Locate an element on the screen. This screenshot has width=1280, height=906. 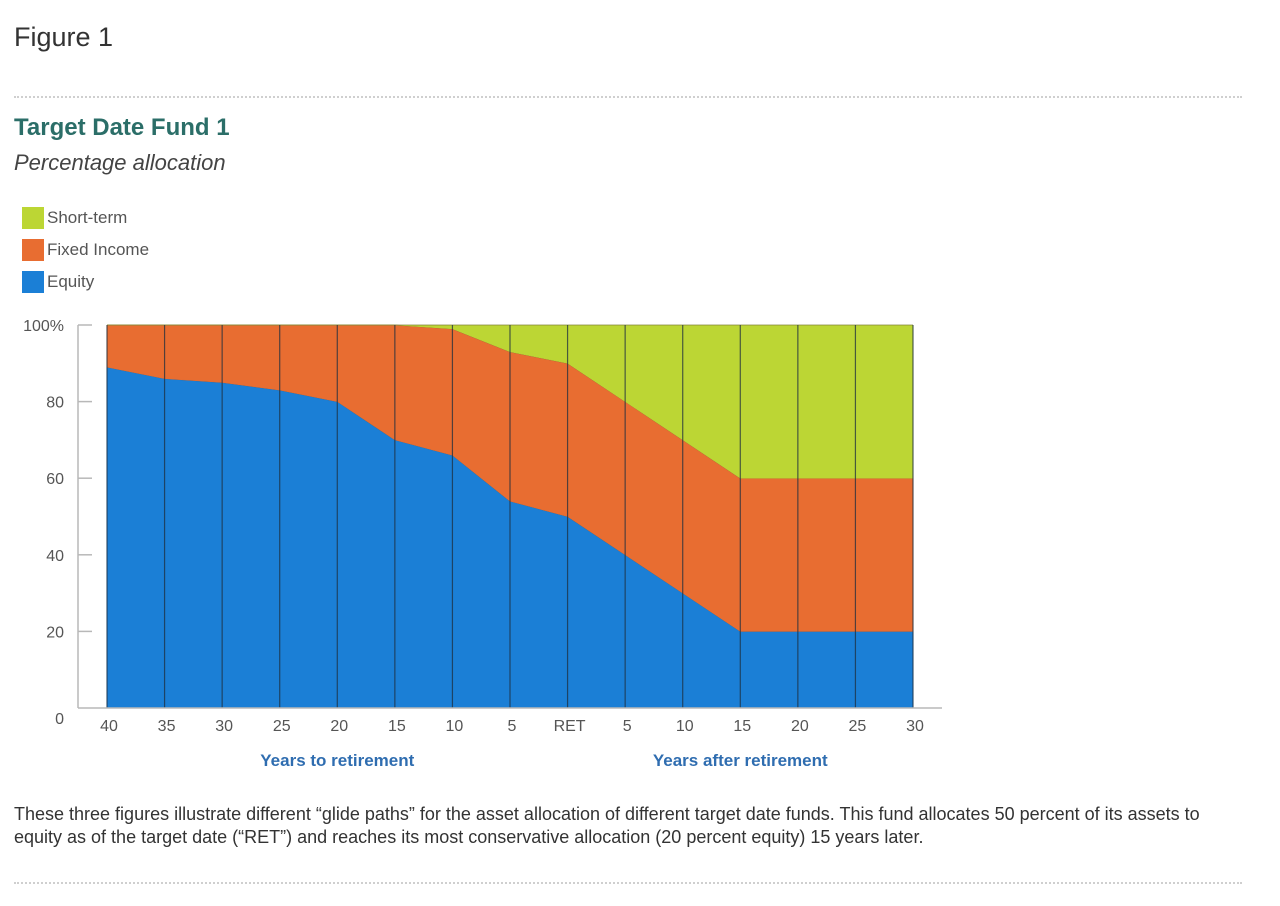
legend-label: Short-term is located at coordinates (87, 217).